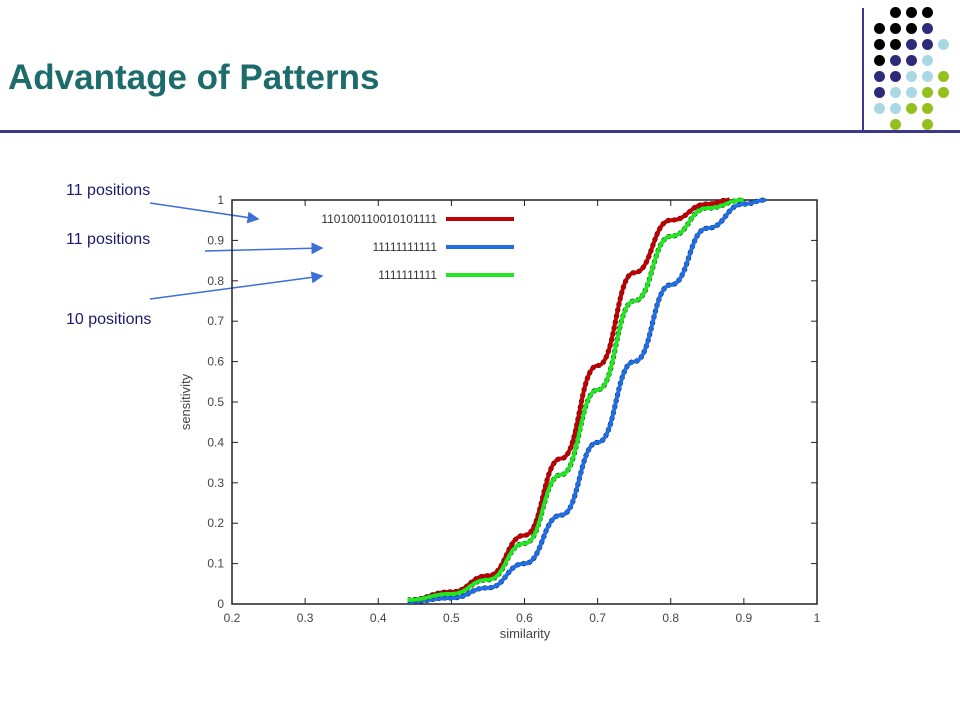 This screenshot has height=720, width=960. What do you see at coordinates (379, 219) in the screenshot?
I see `legend-label-1: 110100110010101111` at bounding box center [379, 219].